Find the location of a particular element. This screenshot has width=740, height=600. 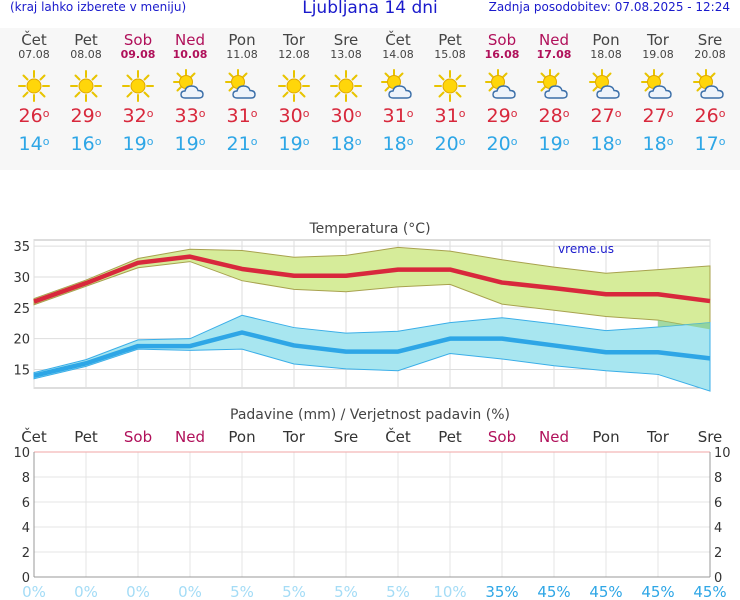

min-temp-value: 20 is located at coordinates (446, 144).